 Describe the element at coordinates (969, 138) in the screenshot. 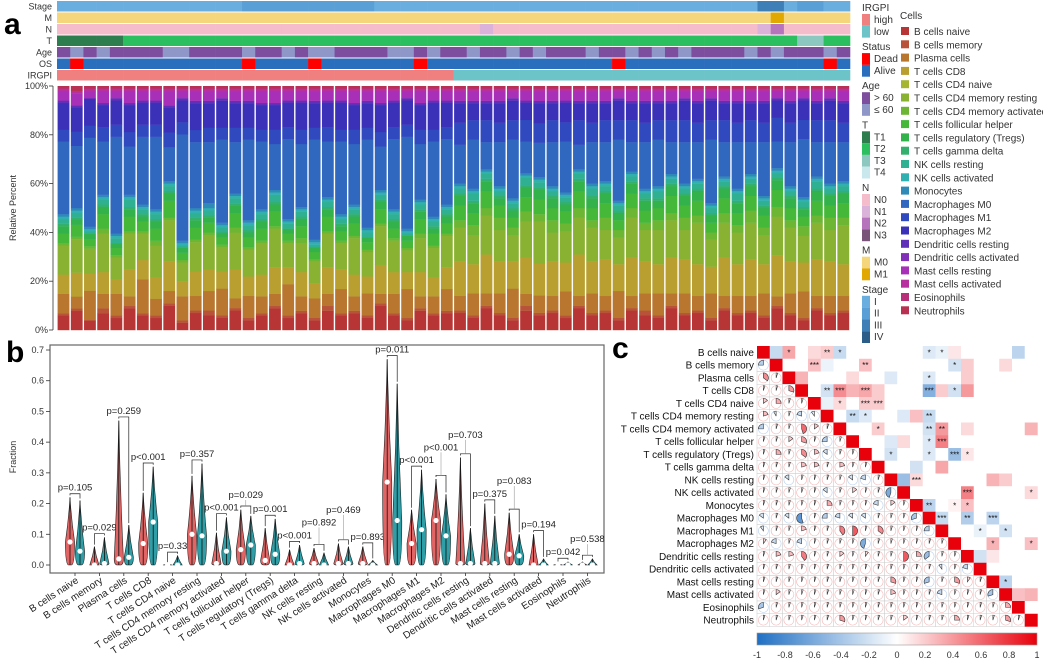

I see `legend-item-t-cells-regulatory-tregs: T cells regulatory (Tregs)` at that location.